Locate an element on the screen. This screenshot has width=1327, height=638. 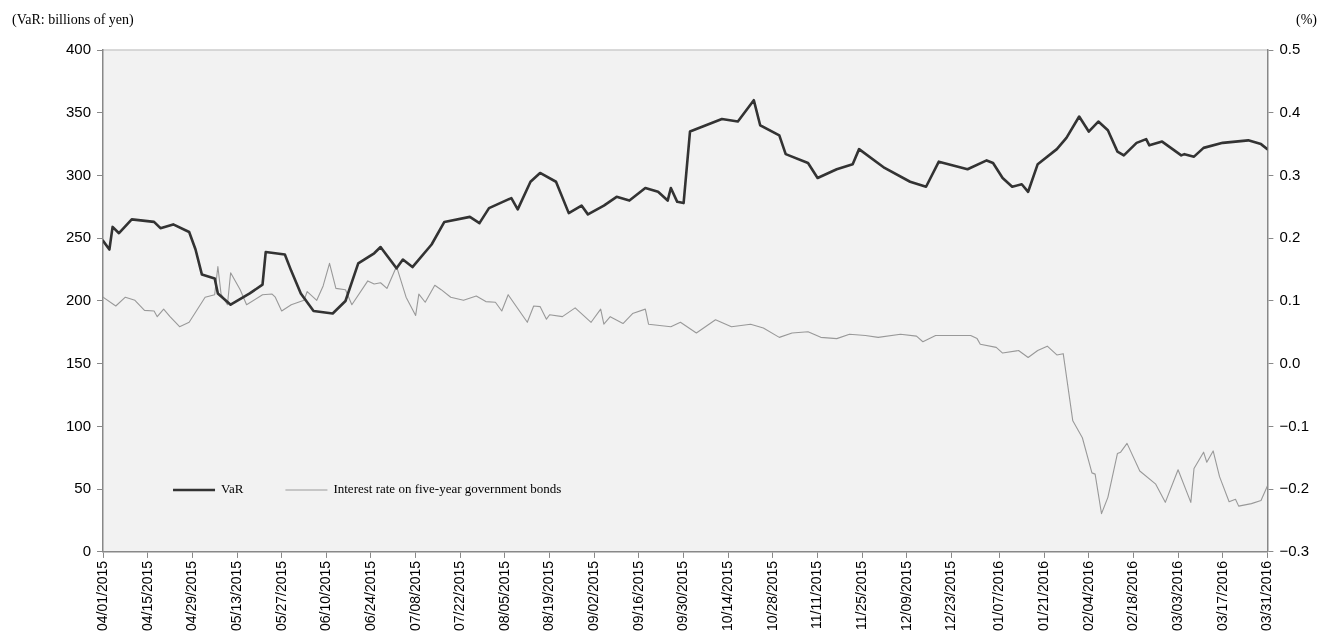
x-tick-label: 06/10/2015 is located at coordinates (325, 596).